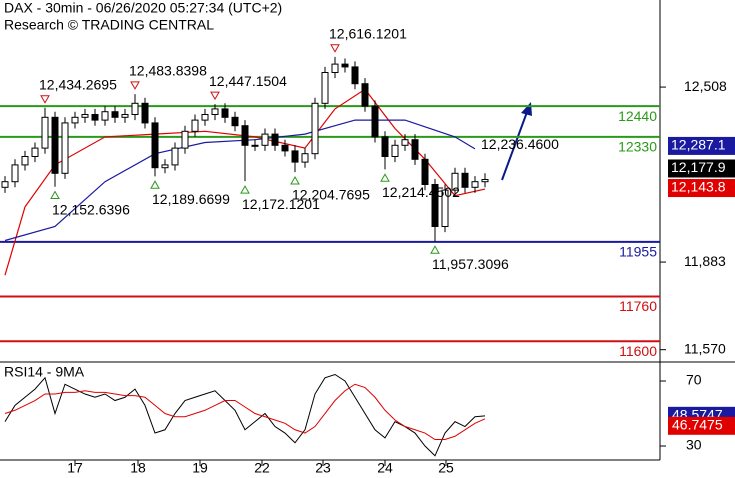  Describe the element at coordinates (698, 167) in the screenshot. I see `price-label: 12,177.9` at that location.